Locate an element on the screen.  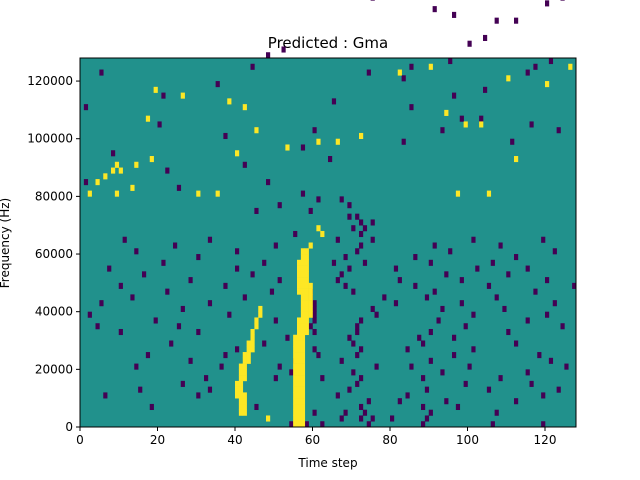
x-tick-label: 20 is located at coordinates (157, 440).